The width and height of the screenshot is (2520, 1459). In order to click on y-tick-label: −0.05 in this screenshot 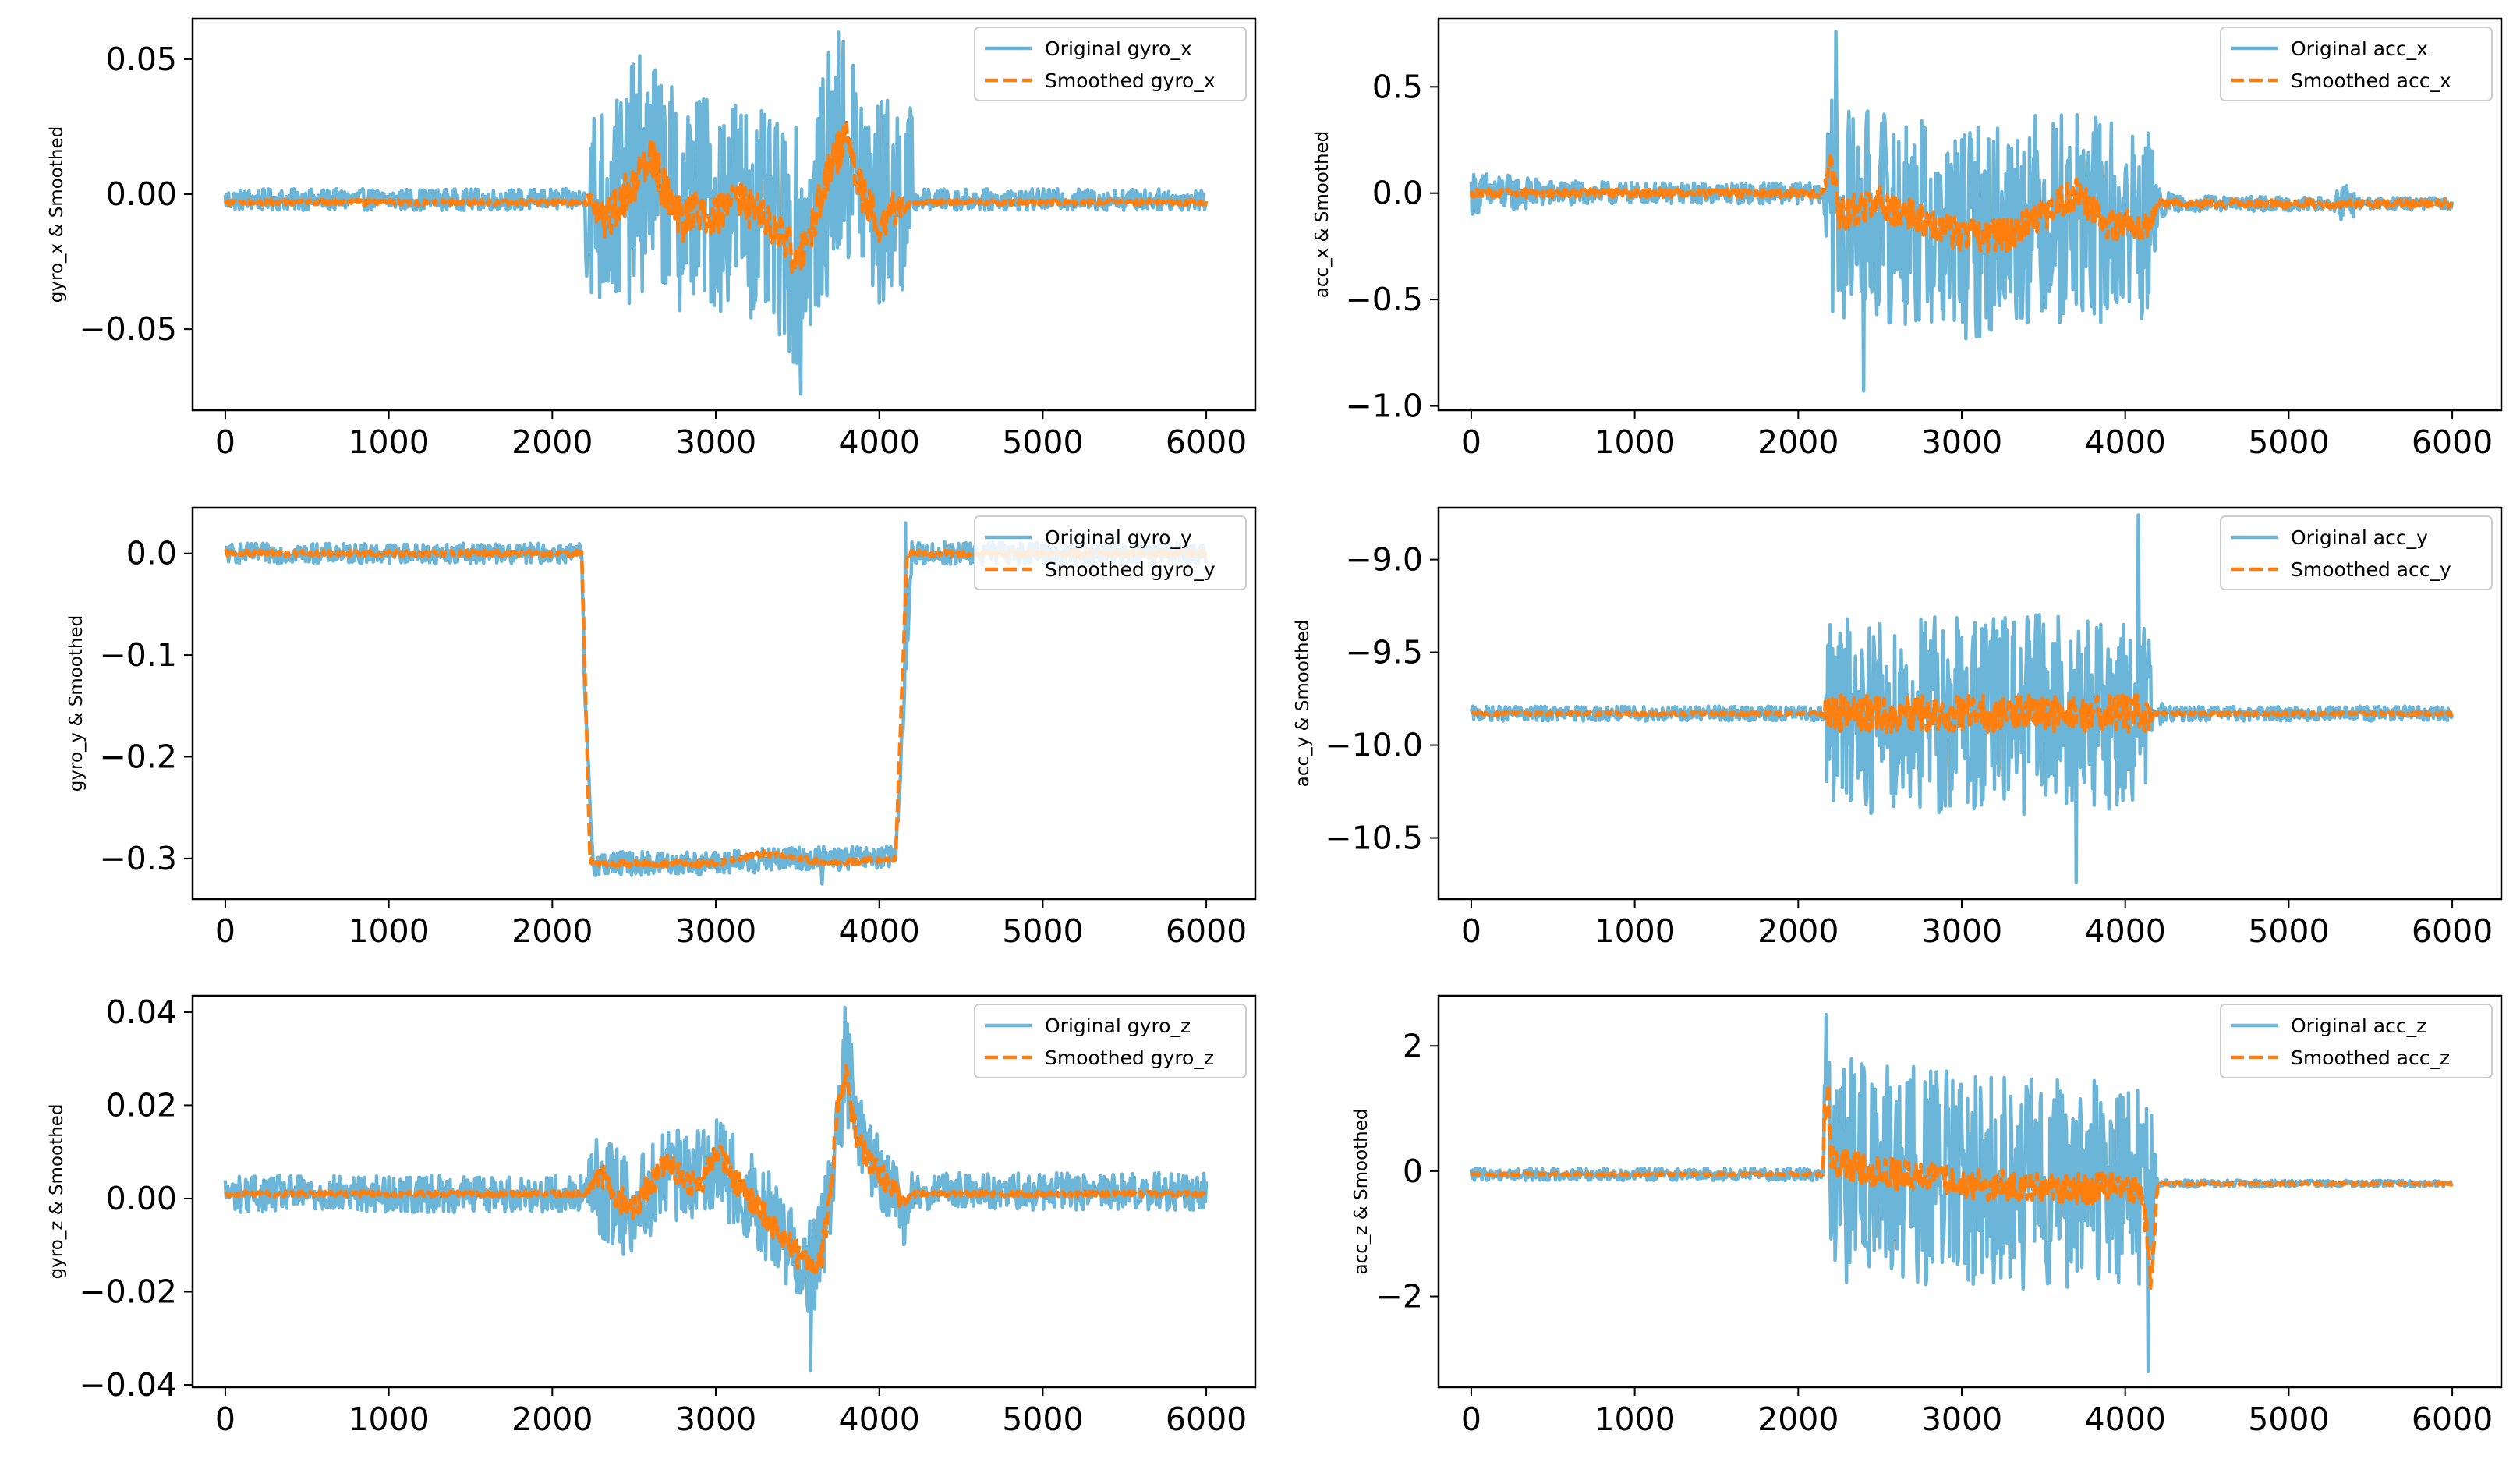, I will do `click(128, 329)`.